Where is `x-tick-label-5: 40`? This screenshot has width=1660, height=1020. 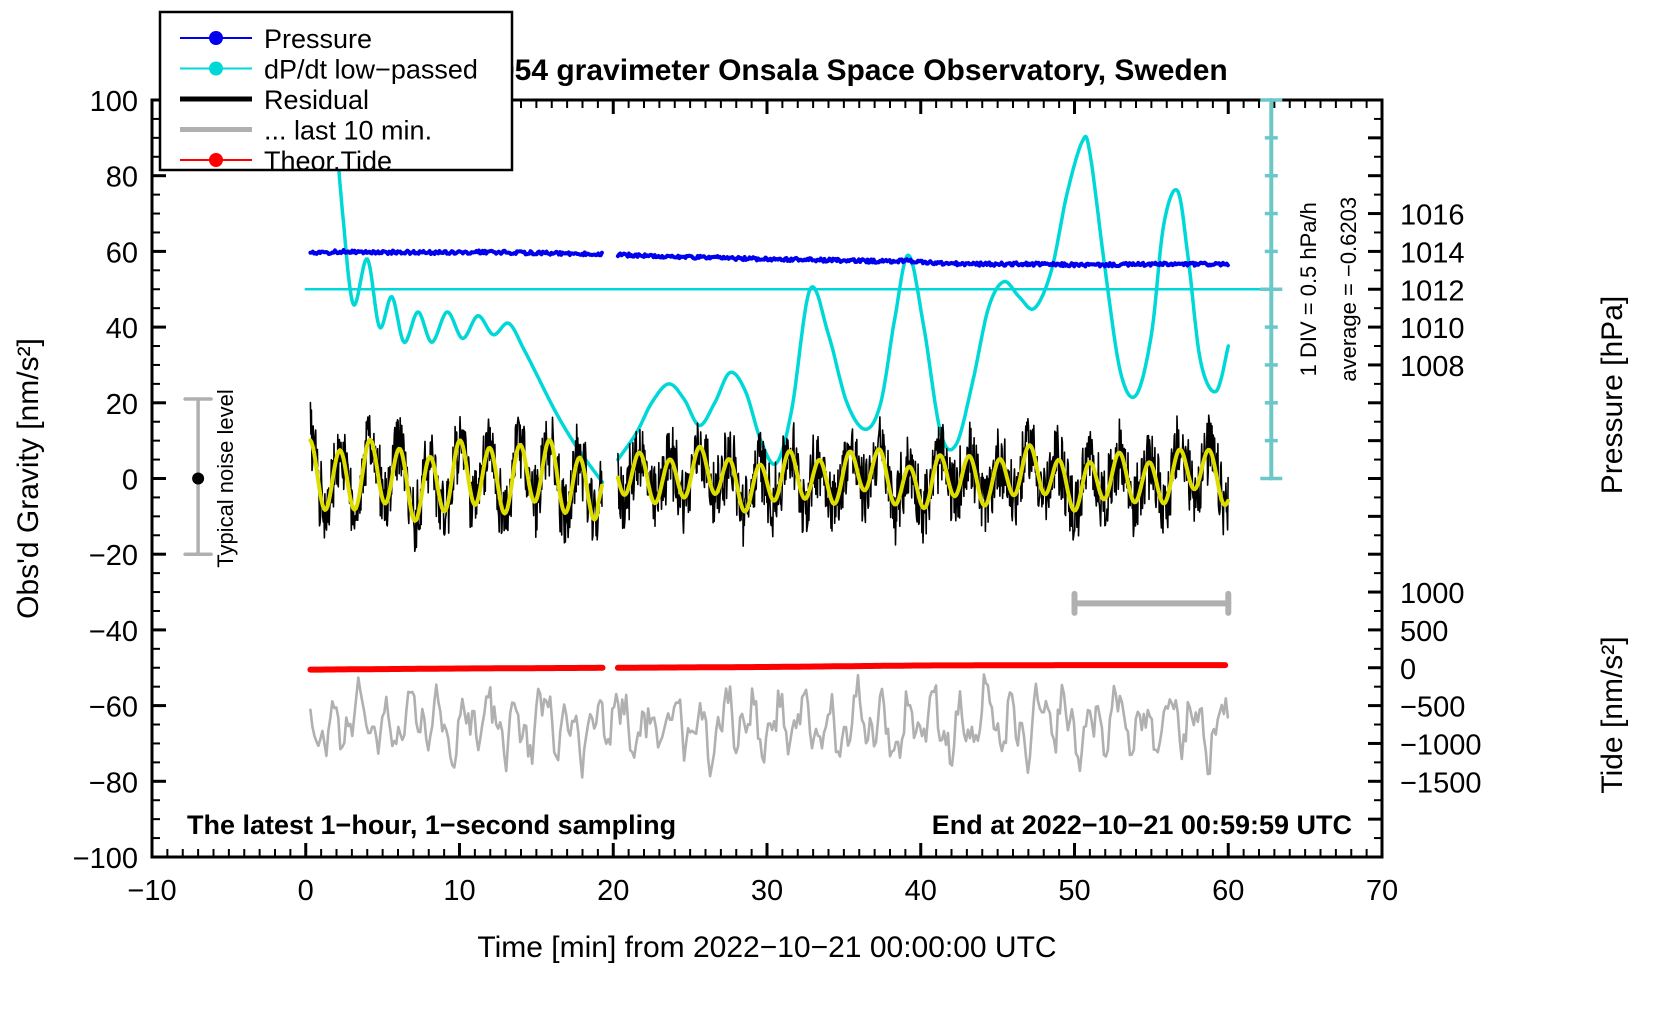 x-tick-label-5: 40 is located at coordinates (921, 891).